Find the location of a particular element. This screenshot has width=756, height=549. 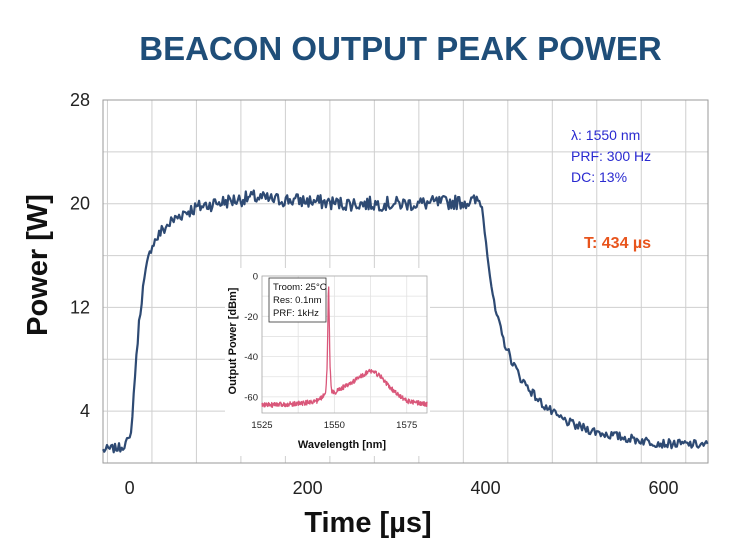

annotation-wavelength: λ: 1550 nm is located at coordinates (605, 135).